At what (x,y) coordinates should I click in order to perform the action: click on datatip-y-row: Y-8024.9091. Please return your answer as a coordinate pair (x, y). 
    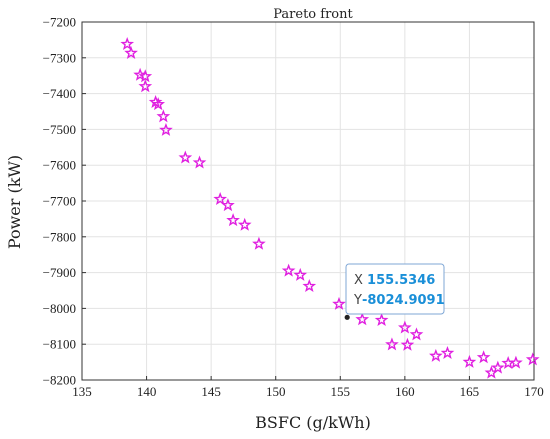
    Looking at the image, I should click on (399, 300).